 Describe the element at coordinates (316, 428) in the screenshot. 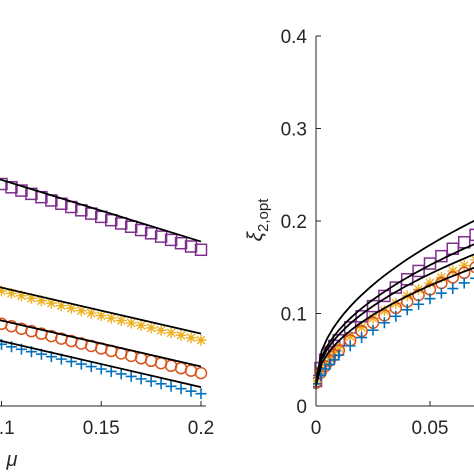

I see `right-x-tick-label: 0` at that location.